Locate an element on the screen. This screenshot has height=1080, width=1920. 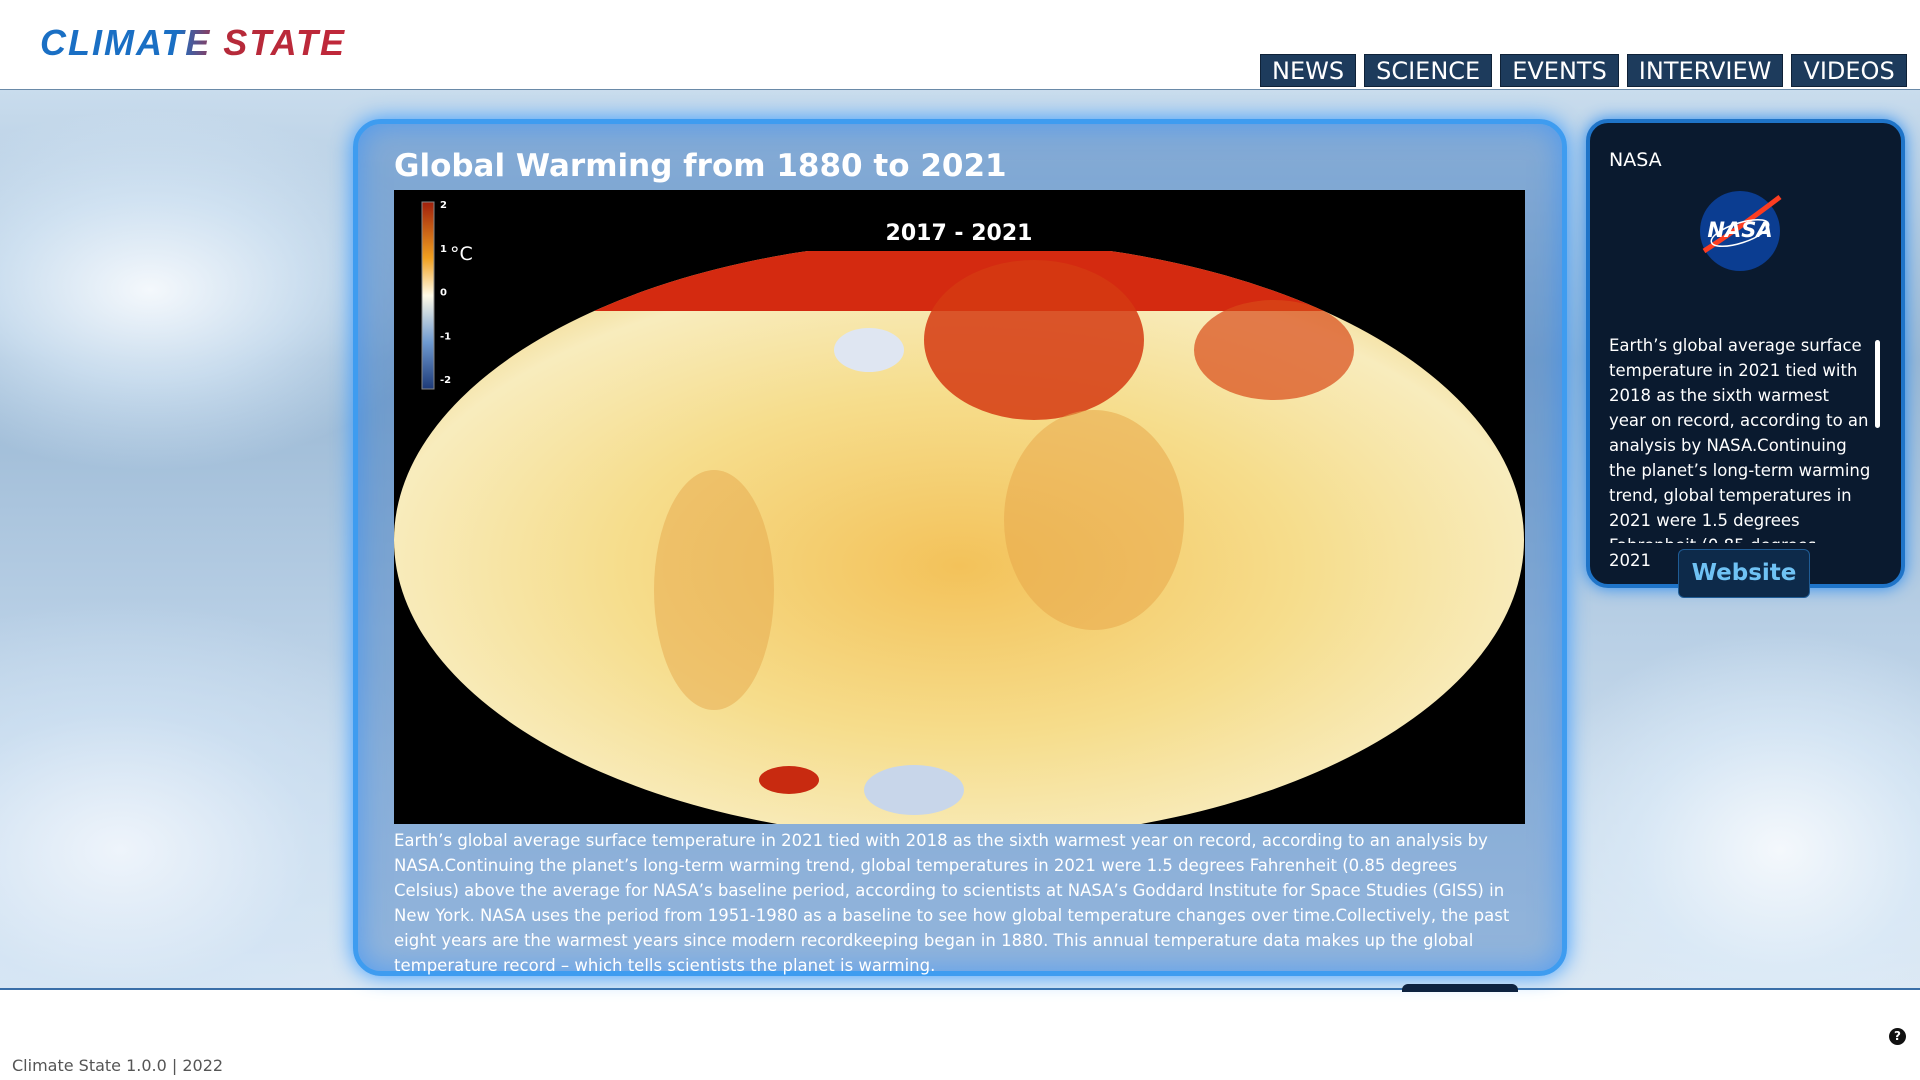
source-name: NASA is located at coordinates (1635, 160).